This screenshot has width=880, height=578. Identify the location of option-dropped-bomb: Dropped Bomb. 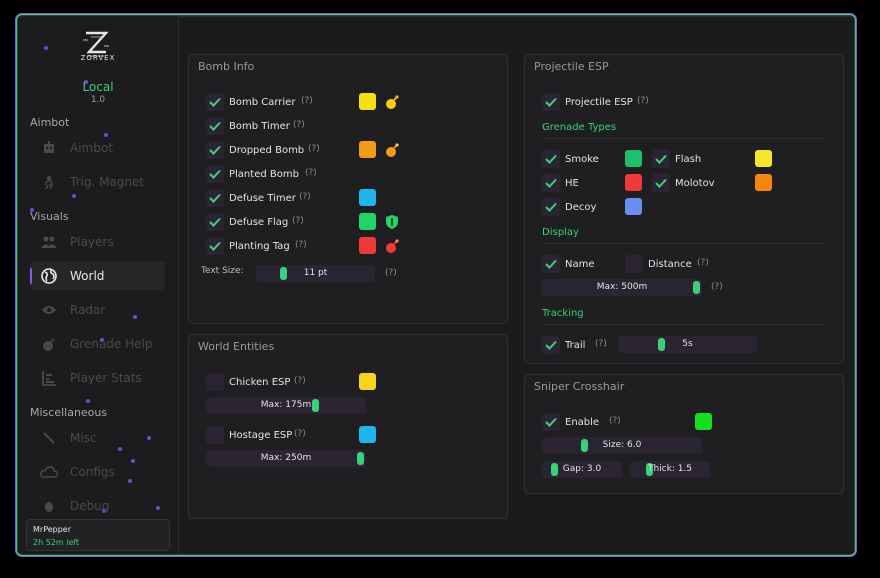
(255, 150).